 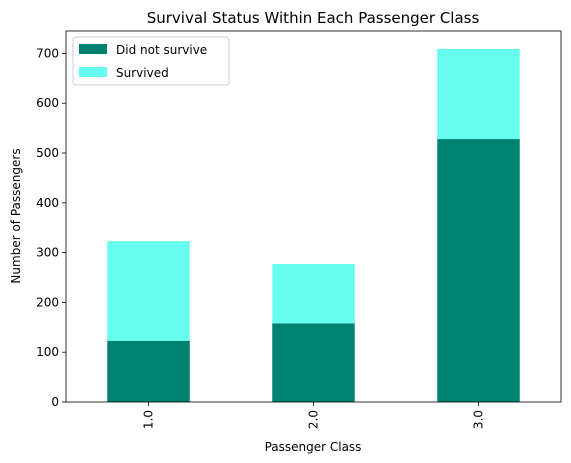 I want to click on bar-survived-3.0, so click(x=478, y=94).